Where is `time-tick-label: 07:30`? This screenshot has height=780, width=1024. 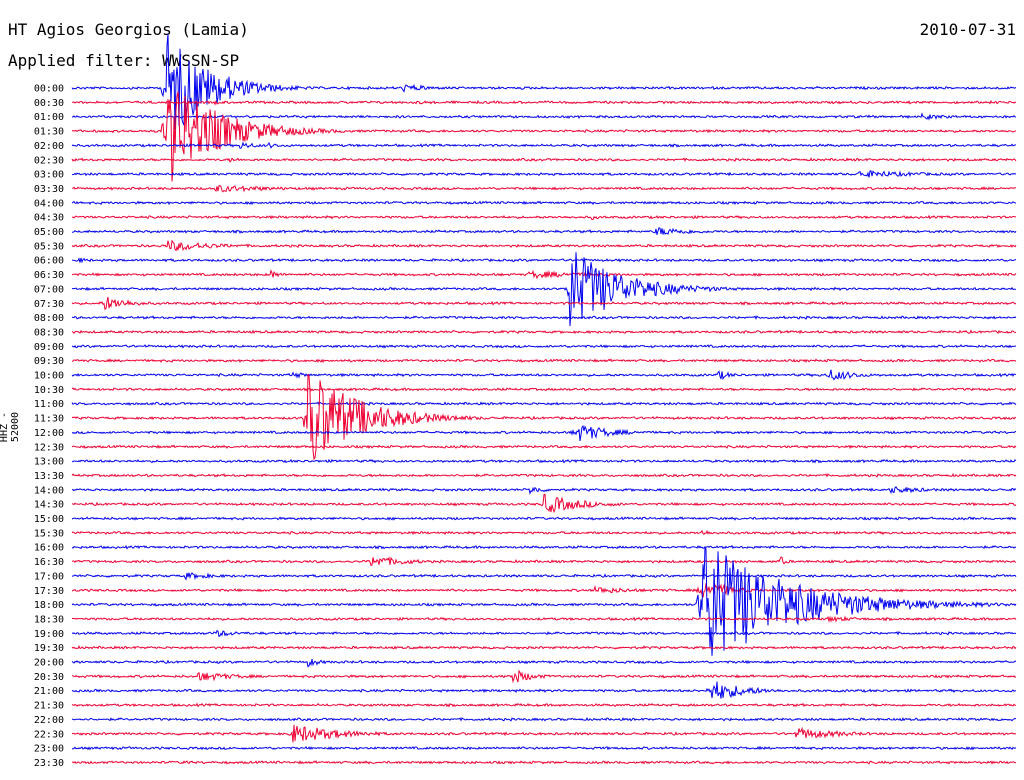 time-tick-label: 07:30 is located at coordinates (49, 304).